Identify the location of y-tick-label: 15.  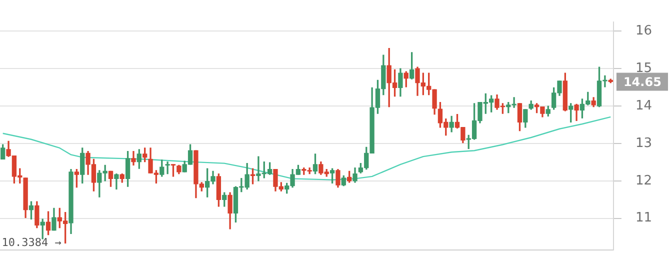
(643, 68).